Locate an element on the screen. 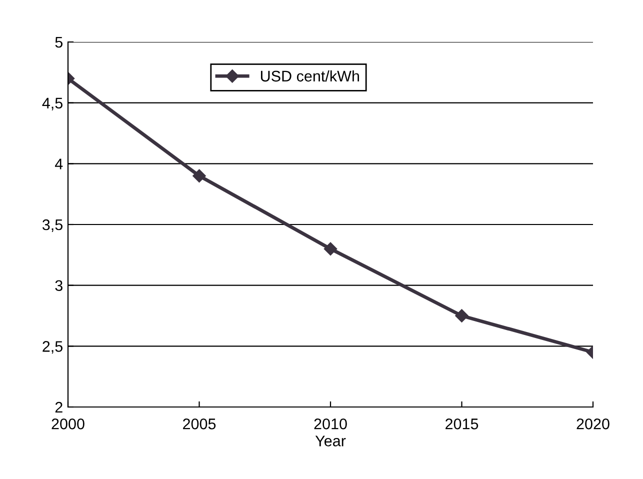 The width and height of the screenshot is (643, 479). x-axis-title: Year is located at coordinates (330, 441).